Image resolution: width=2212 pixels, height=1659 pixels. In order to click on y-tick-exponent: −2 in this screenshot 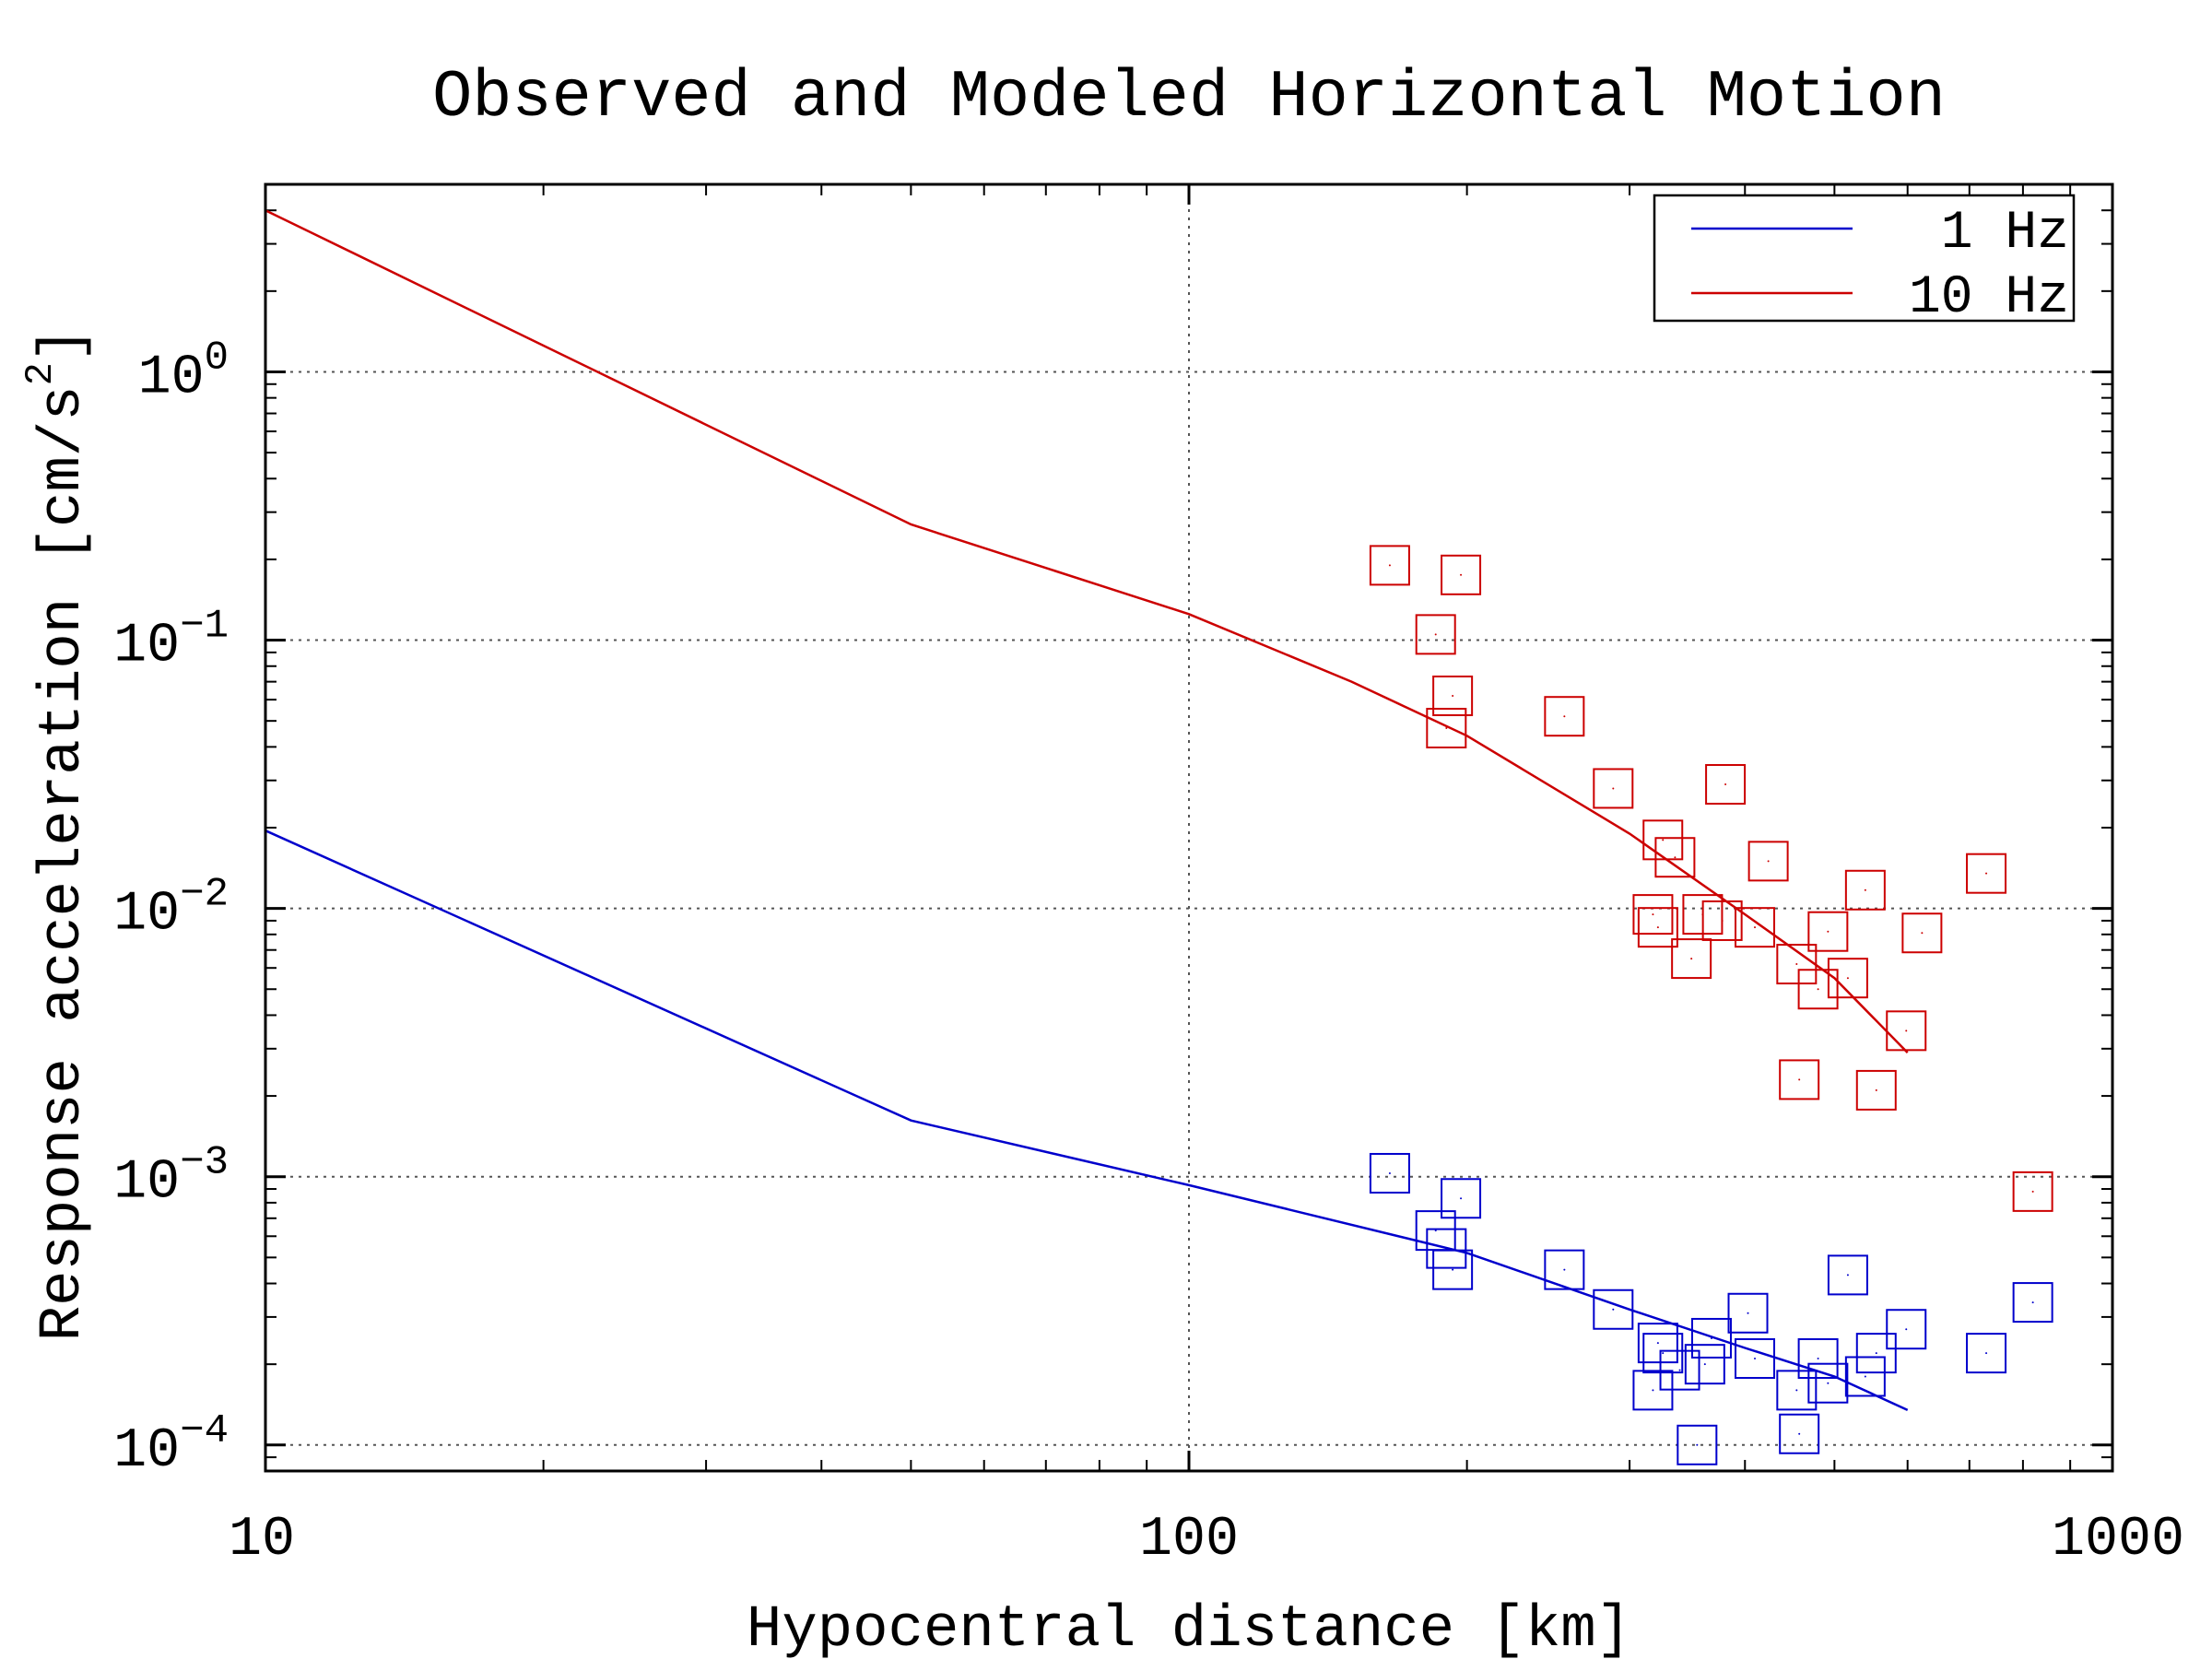, I will do `click(204, 895)`.